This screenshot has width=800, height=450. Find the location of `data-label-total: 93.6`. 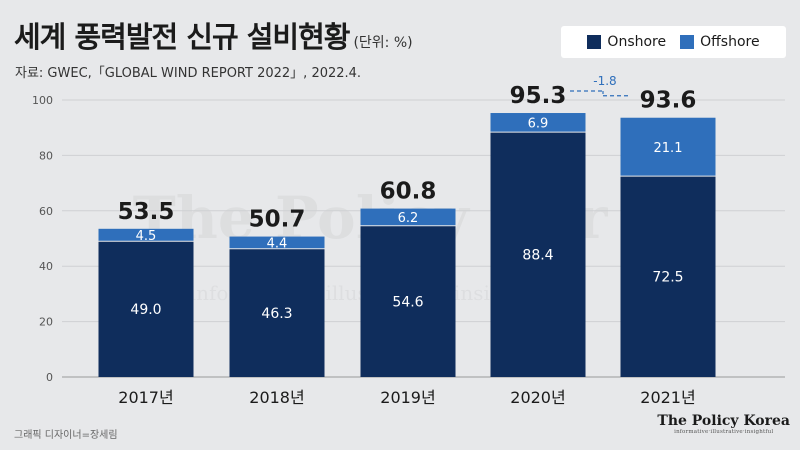

data-label-total: 93.6 is located at coordinates (668, 101).